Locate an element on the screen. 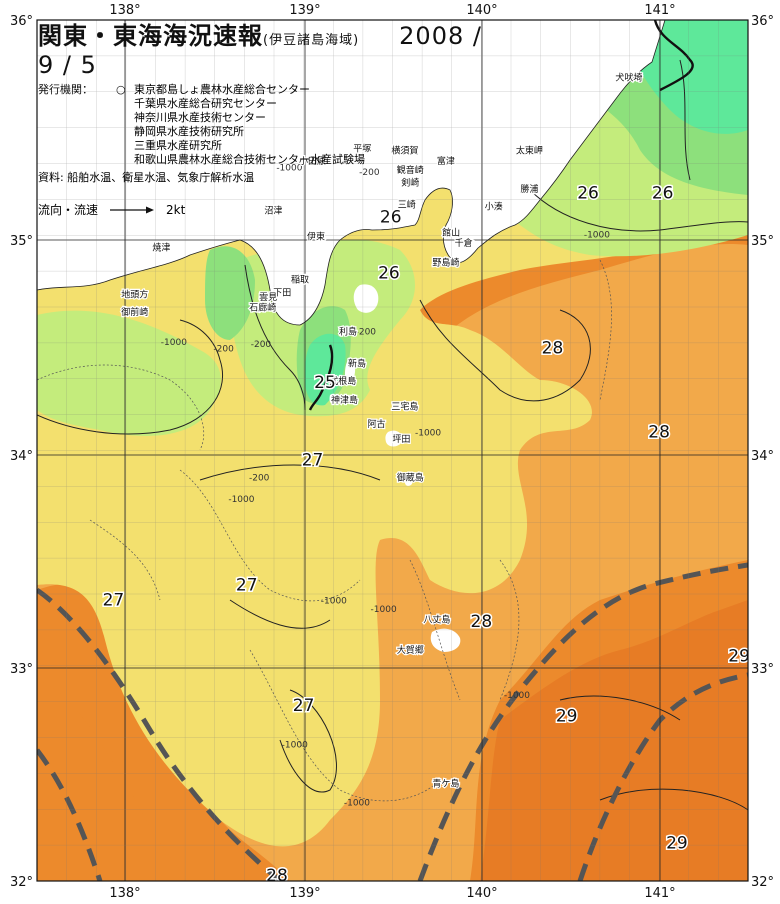 This screenshot has height=904, width=780. place-label: 富津 is located at coordinates (446, 161).